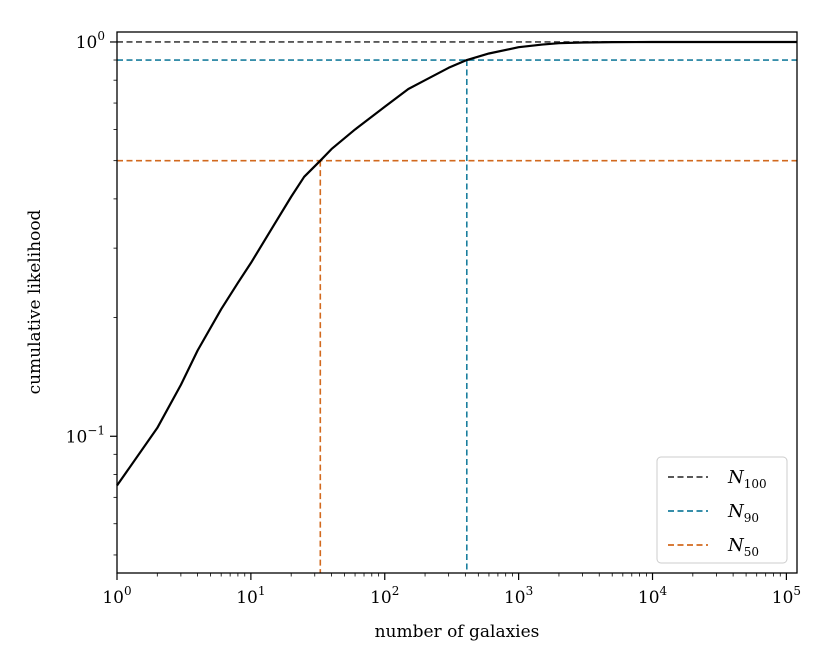  Describe the element at coordinates (85, 435) in the screenshot. I see `y-tick-label: 10⁻¹` at that location.